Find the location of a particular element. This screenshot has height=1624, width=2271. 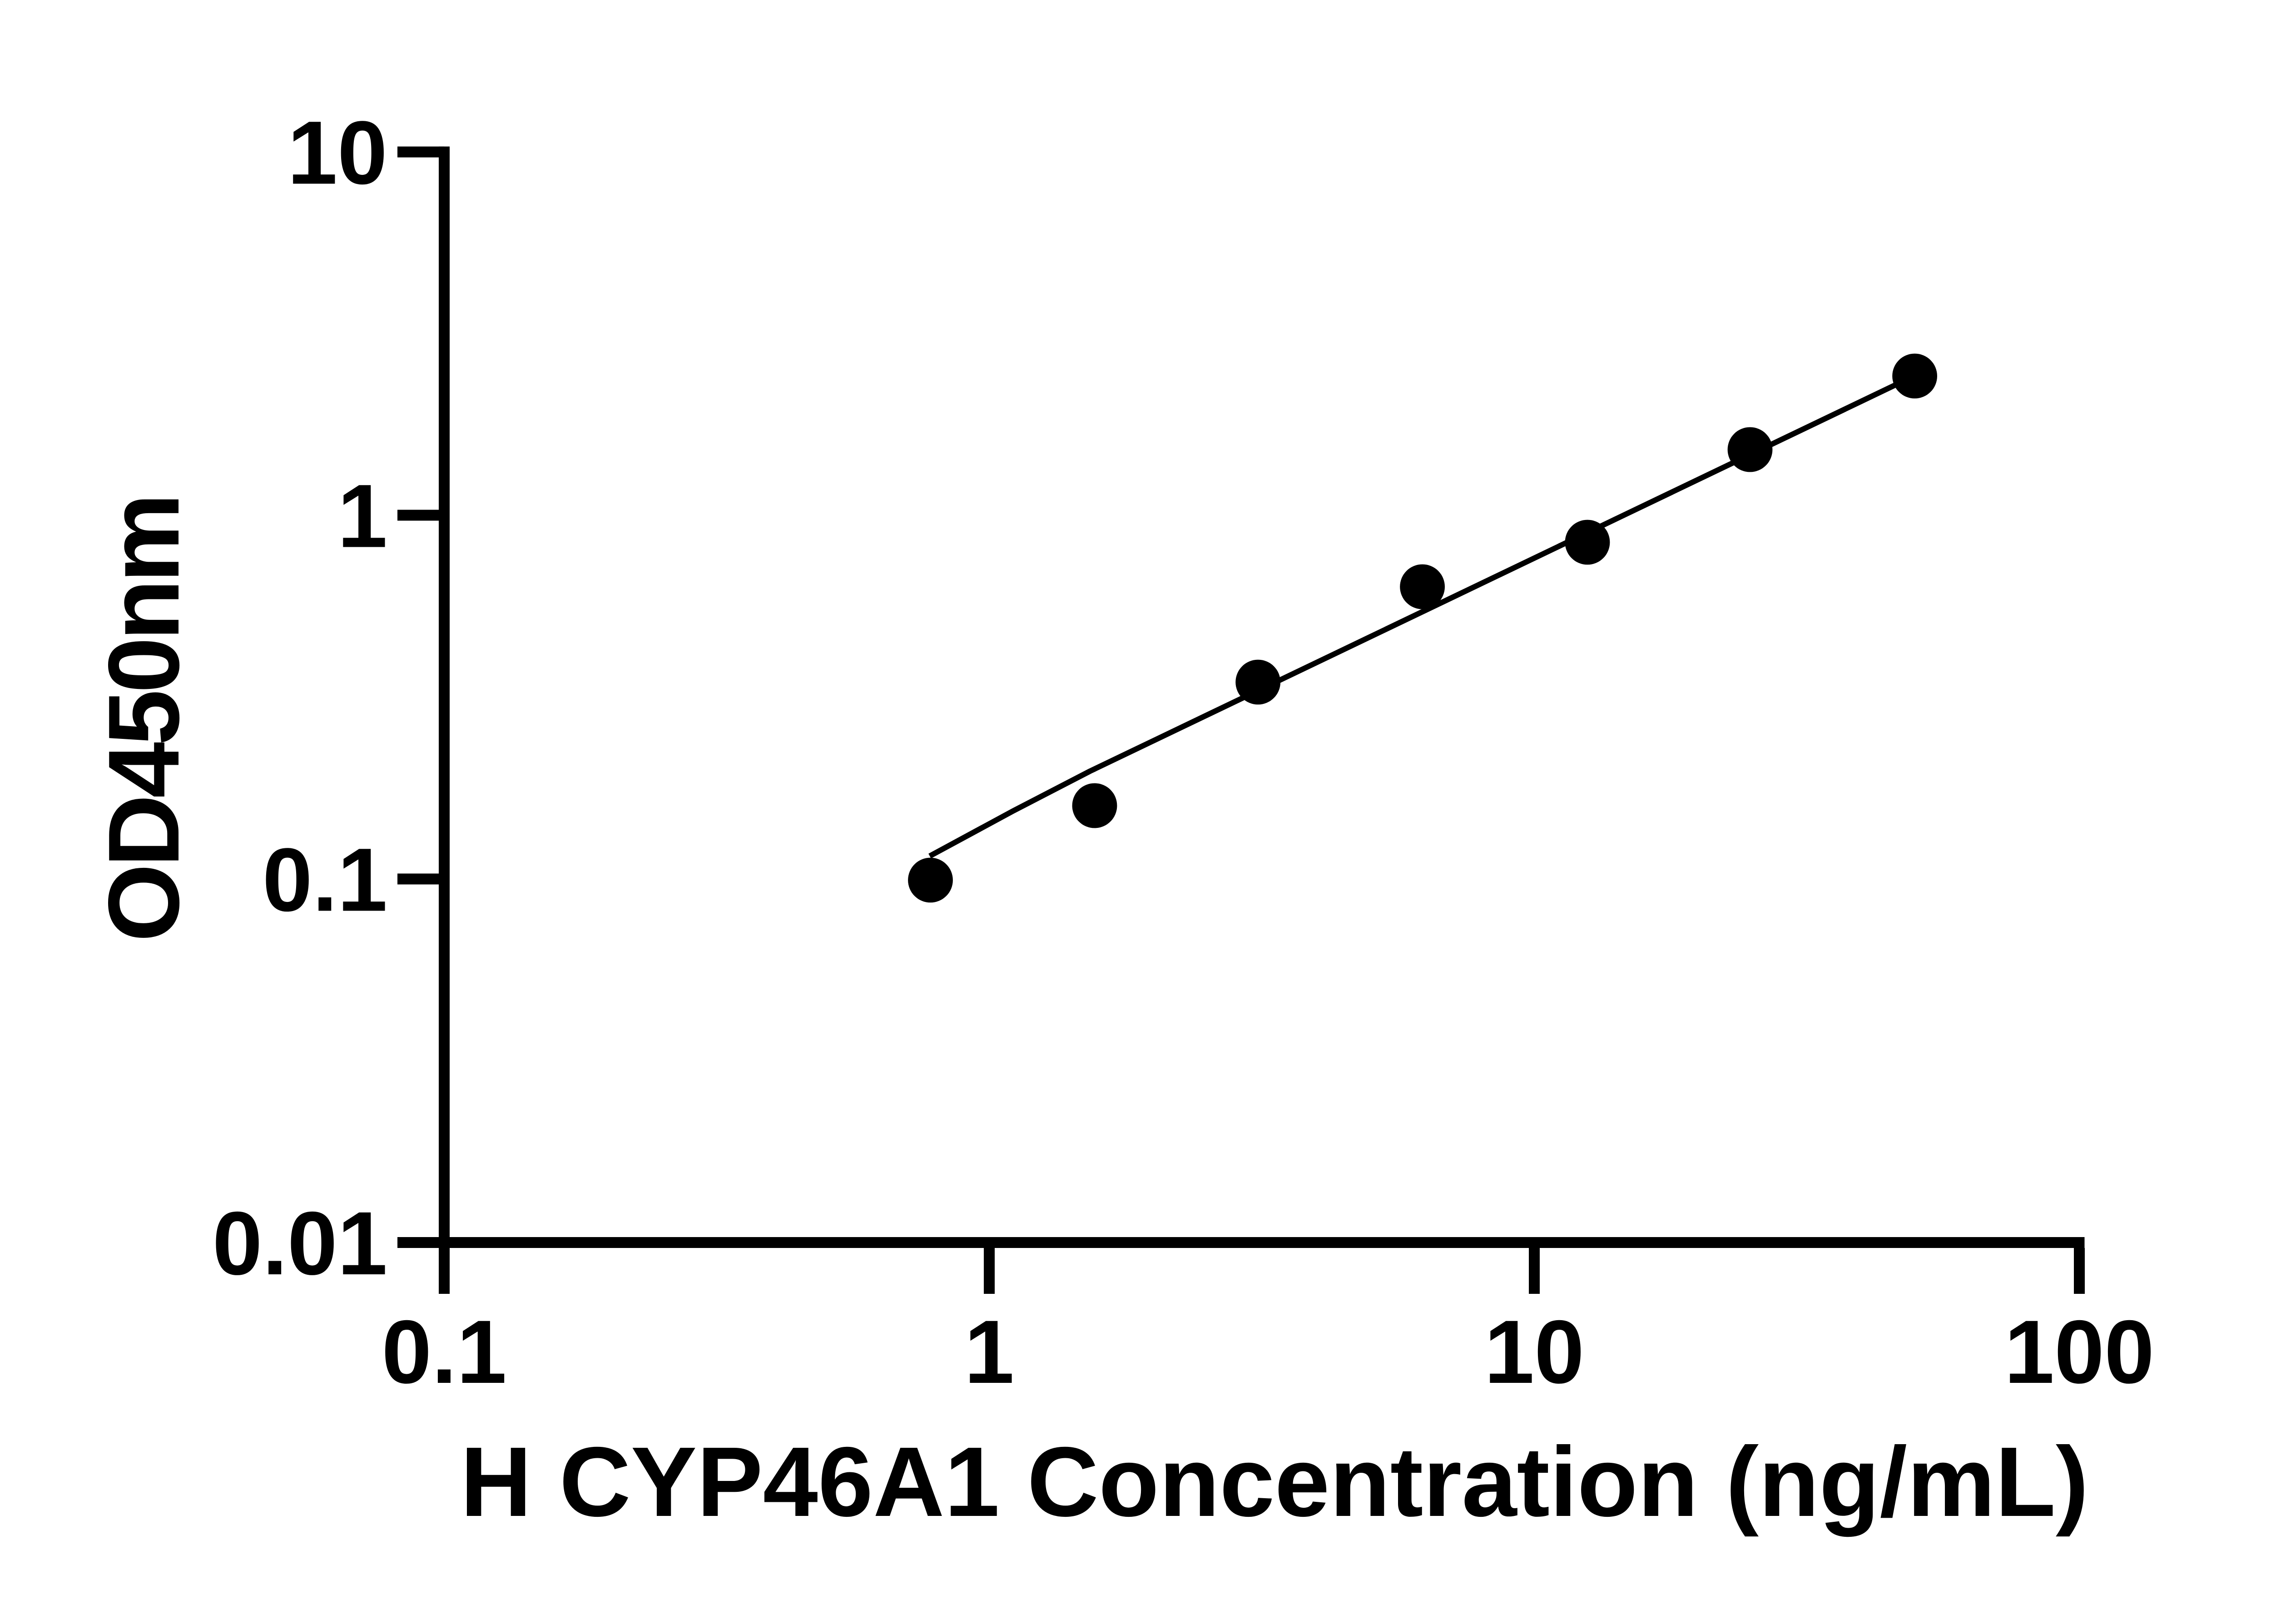

svg-text: 100 is located at coordinates (2079, 1352).